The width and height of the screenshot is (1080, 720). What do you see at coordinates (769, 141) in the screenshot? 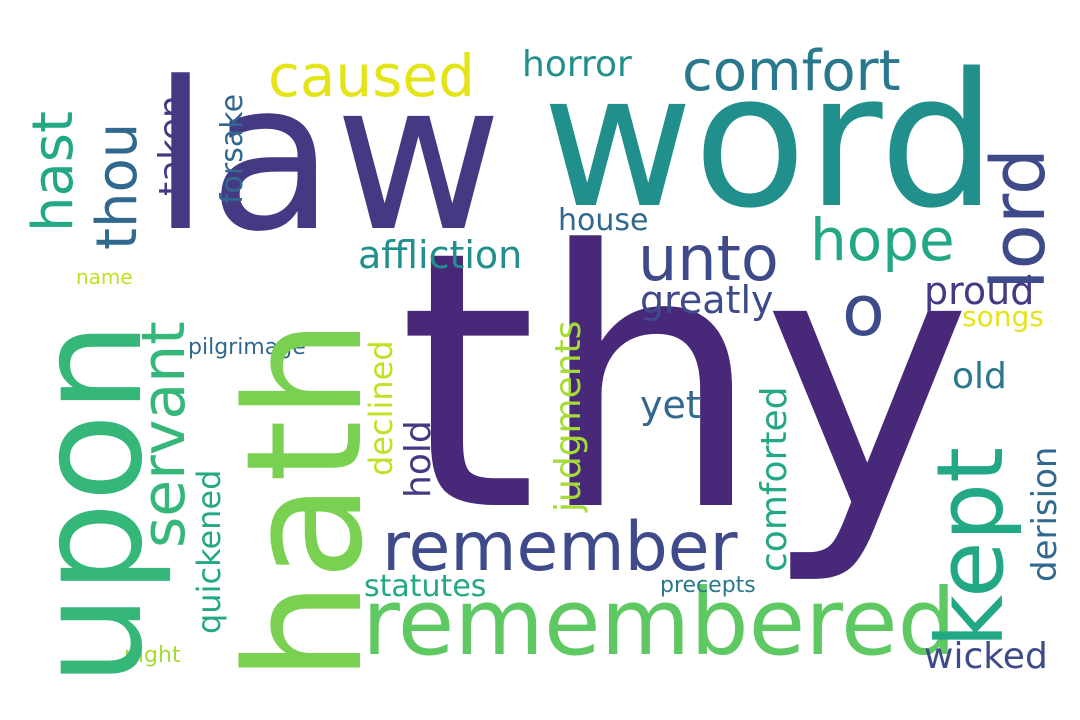
I see `word-word: word` at bounding box center [769, 141].